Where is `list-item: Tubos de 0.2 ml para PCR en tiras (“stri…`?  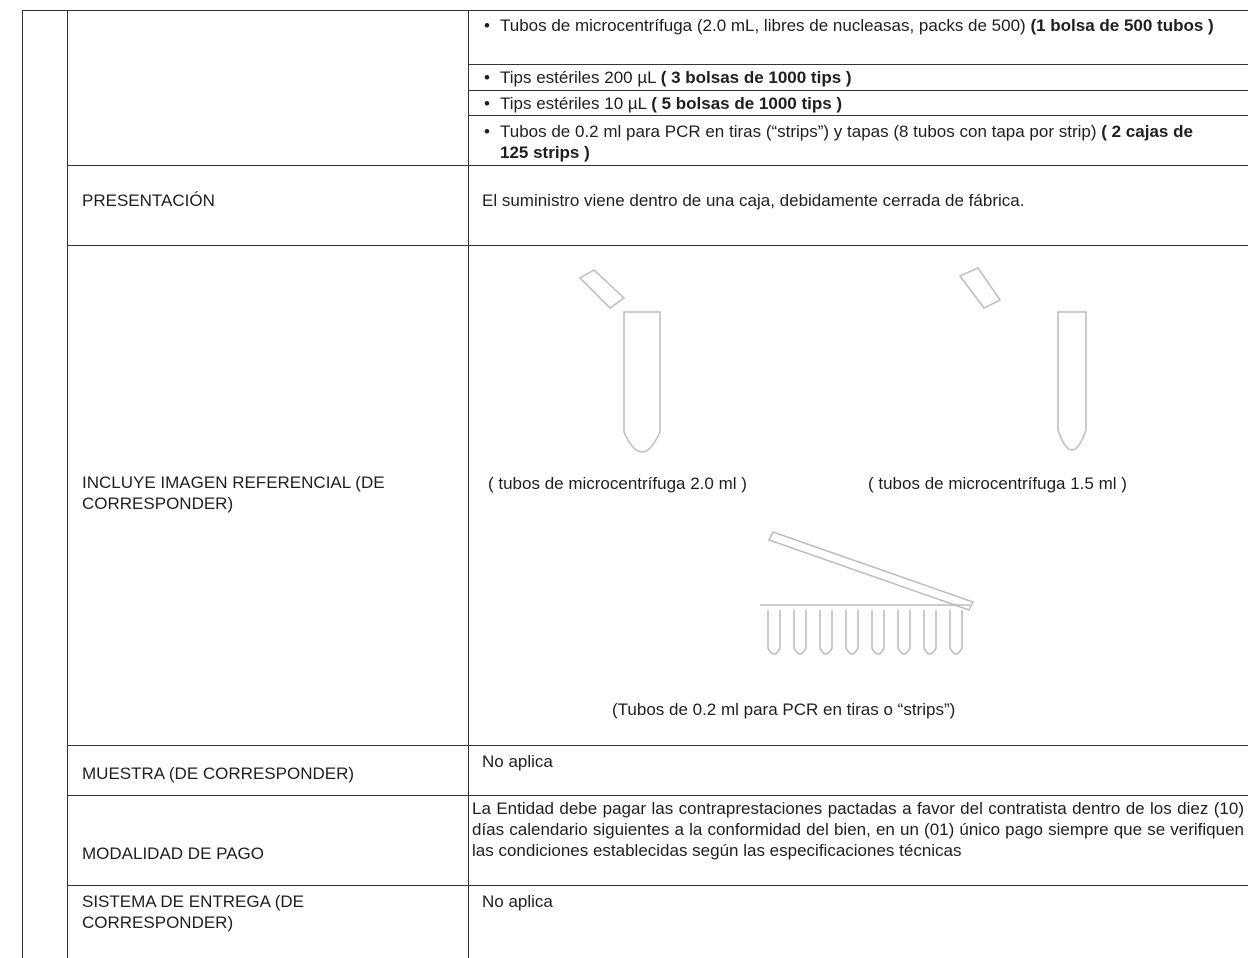 list-item: Tubos de 0.2 ml para PCR en tiras (“stri… is located at coordinates (852, 142).